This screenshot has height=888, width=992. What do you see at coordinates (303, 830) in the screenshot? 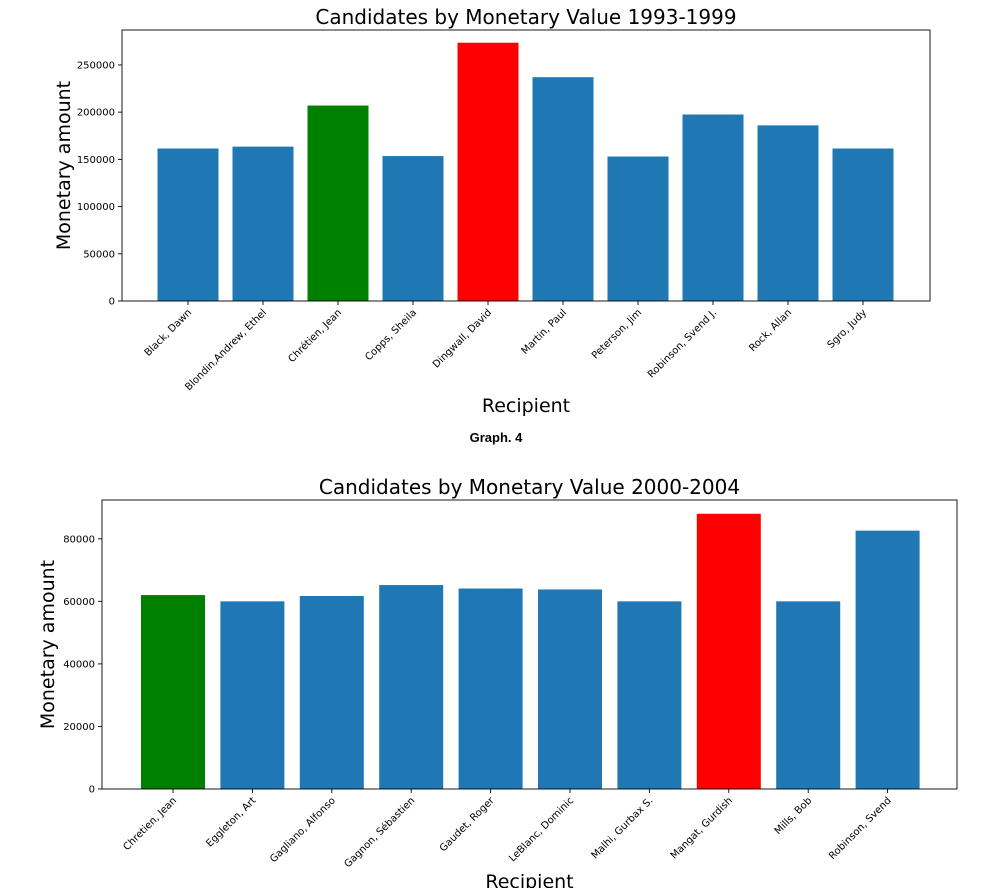
I see `x-tick-label: Gagliano, Alfonso` at bounding box center [303, 830].